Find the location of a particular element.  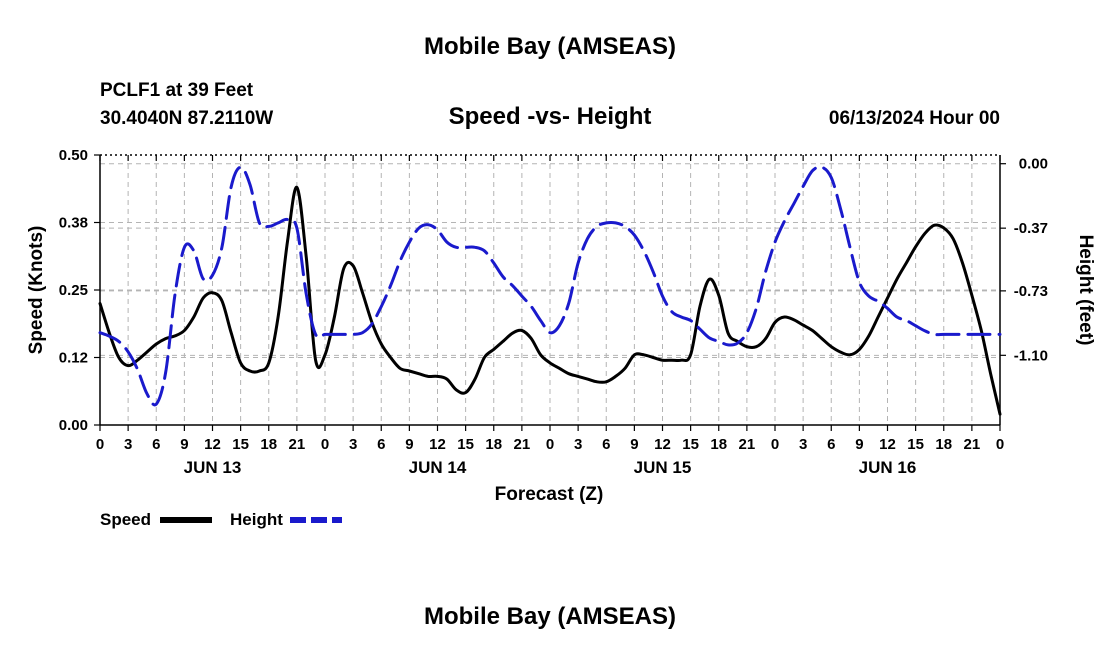

y-tick-label: 0.12 is located at coordinates (73, 358).